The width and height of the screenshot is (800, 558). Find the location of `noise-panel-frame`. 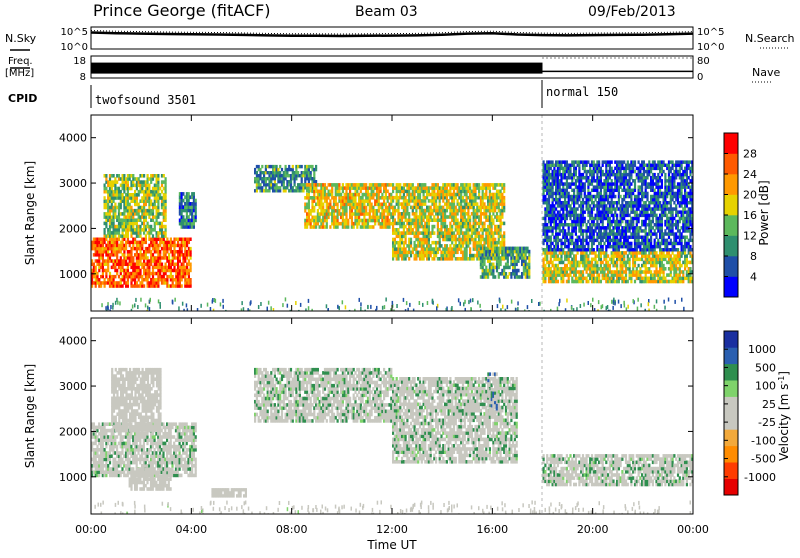

noise-panel-frame is located at coordinates (392, 38).